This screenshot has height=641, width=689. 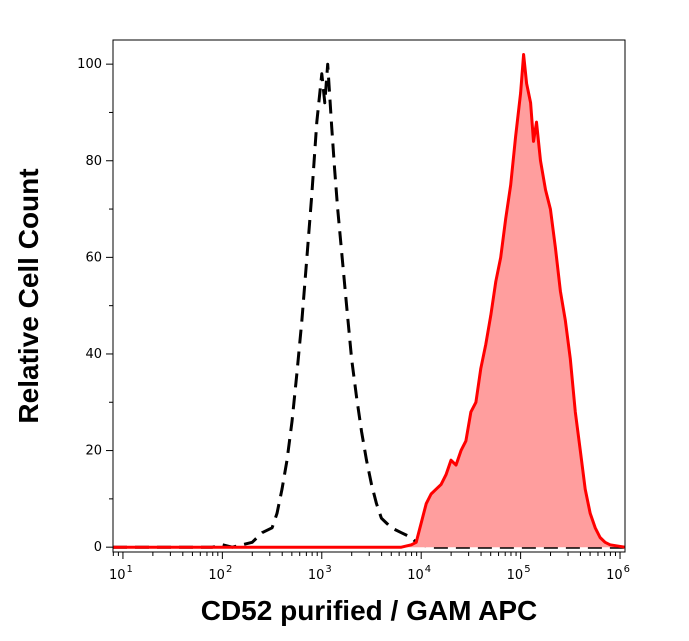 I want to click on x-tick-exponent: 3, so click(x=328, y=569).